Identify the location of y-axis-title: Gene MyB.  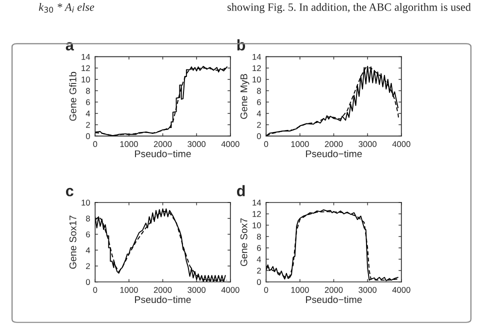
(245, 96).